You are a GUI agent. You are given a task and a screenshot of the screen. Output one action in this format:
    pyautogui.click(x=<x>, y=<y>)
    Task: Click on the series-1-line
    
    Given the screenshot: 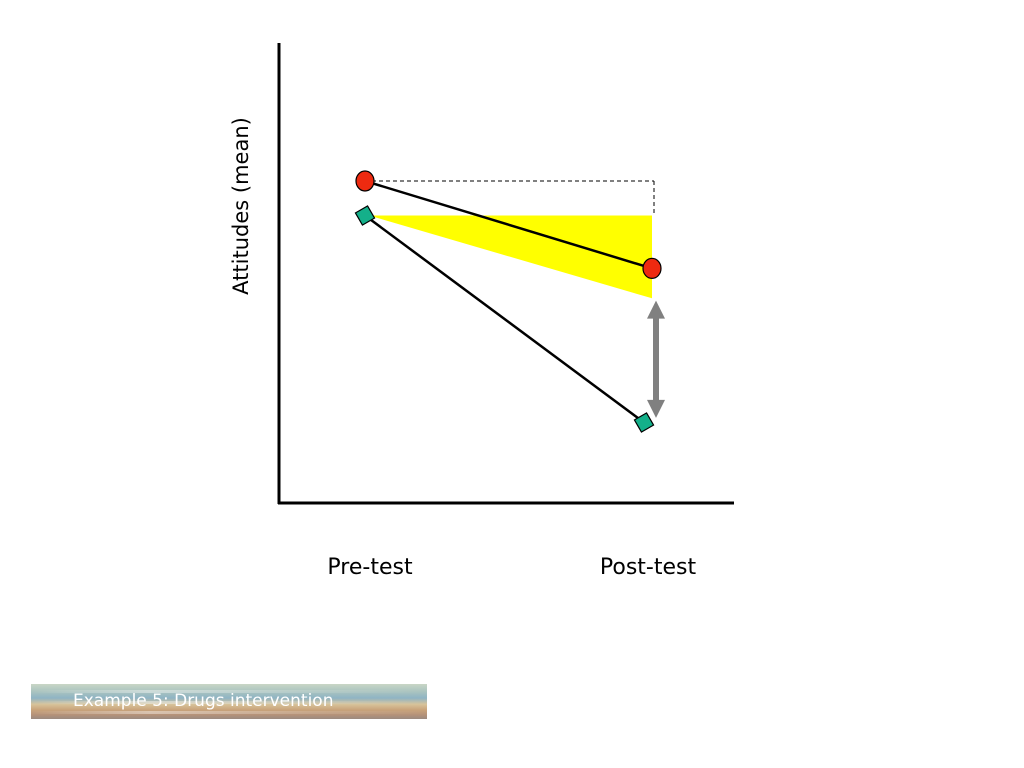 What is the action you would take?
    pyautogui.click(x=508, y=224)
    